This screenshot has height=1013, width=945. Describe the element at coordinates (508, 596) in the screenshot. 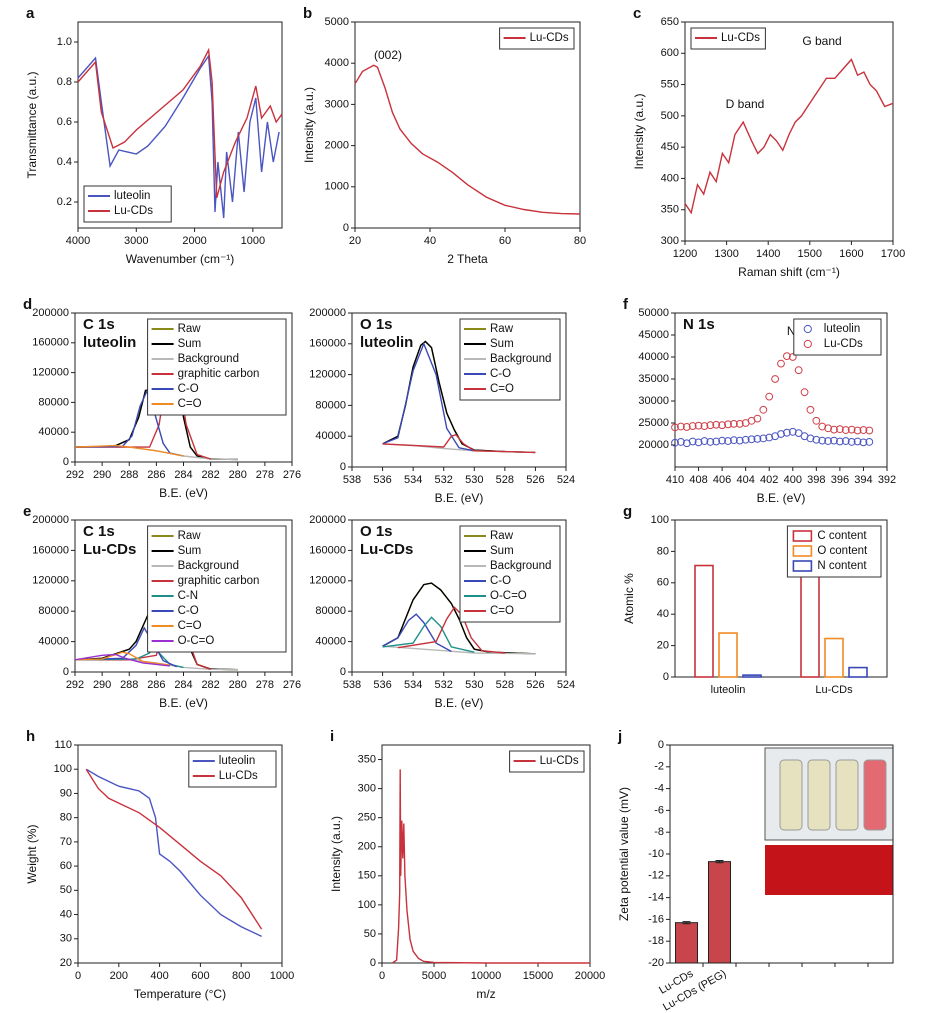

I see `legend-label: O-C=O` at that location.